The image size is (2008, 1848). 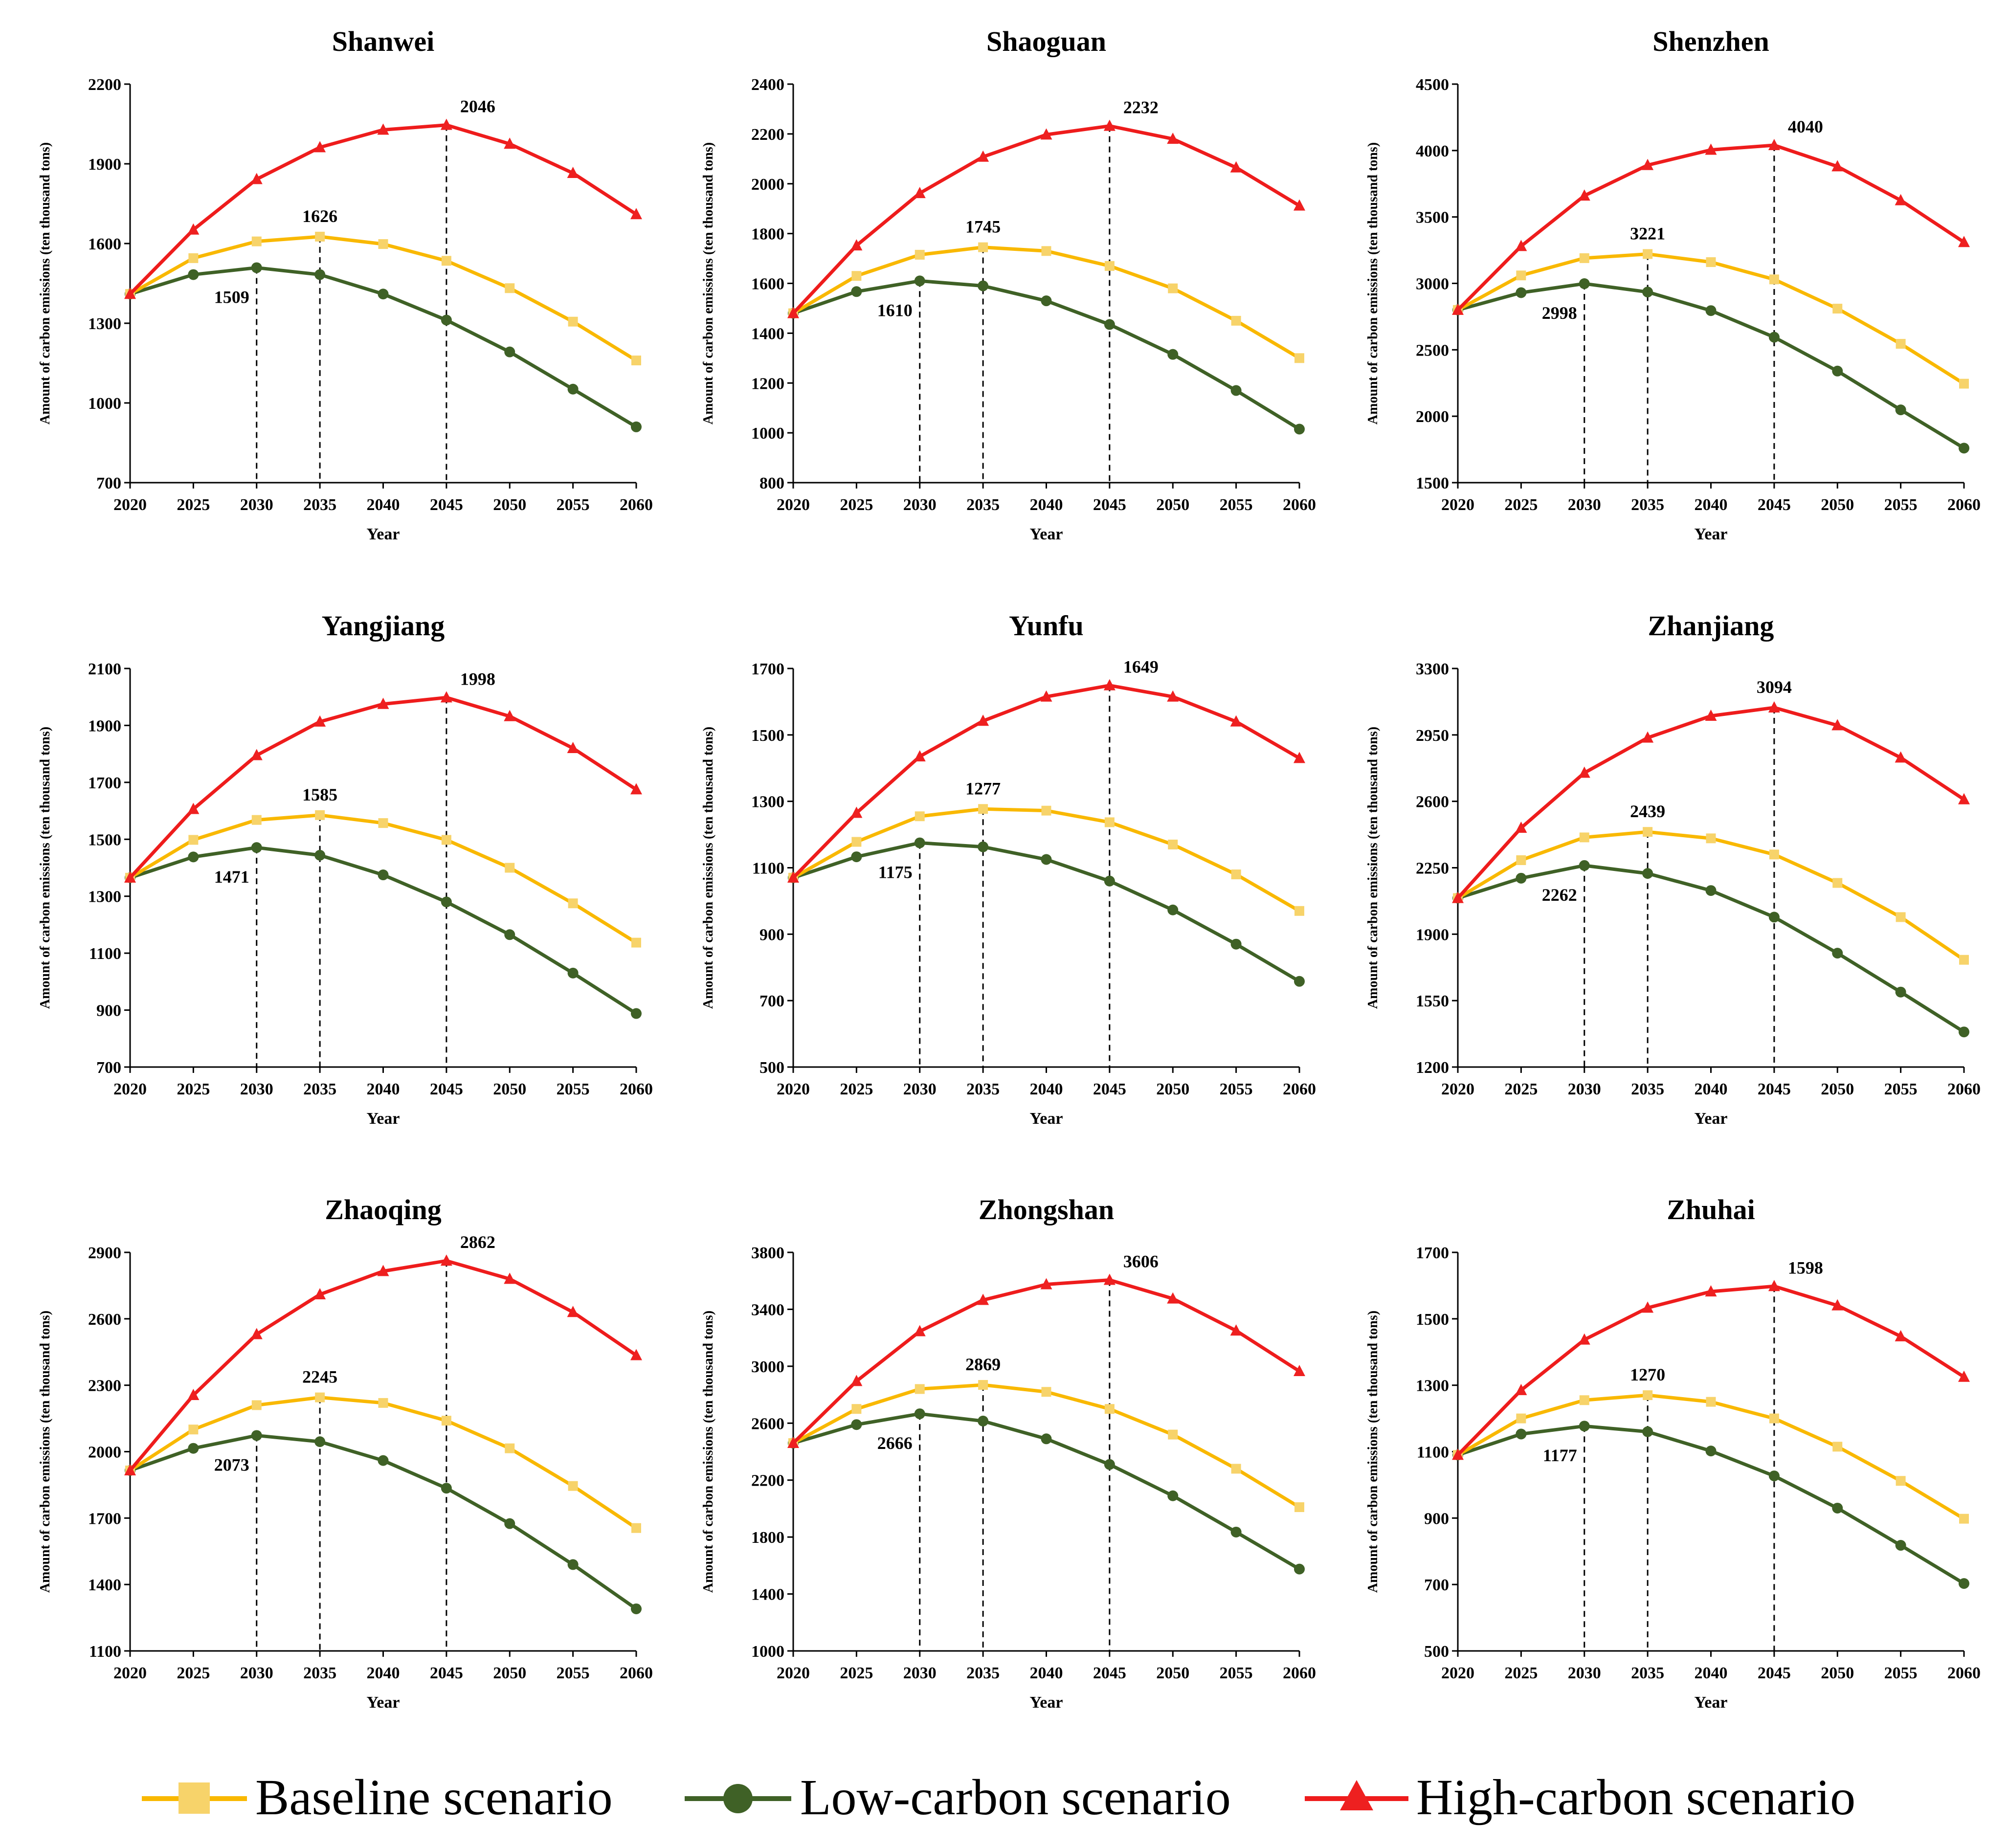 I want to click on peak-data-label: 1998, so click(x=478, y=679).